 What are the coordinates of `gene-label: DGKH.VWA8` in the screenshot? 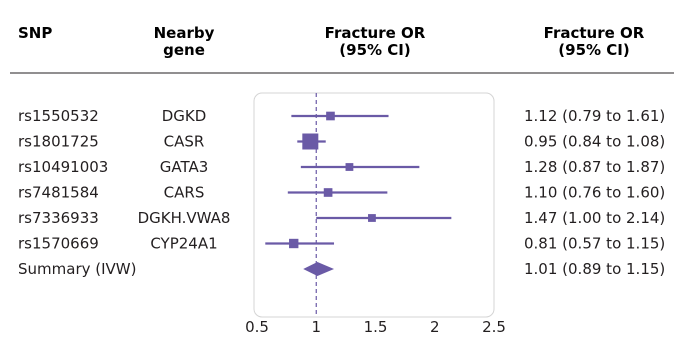 It's located at (184, 218).